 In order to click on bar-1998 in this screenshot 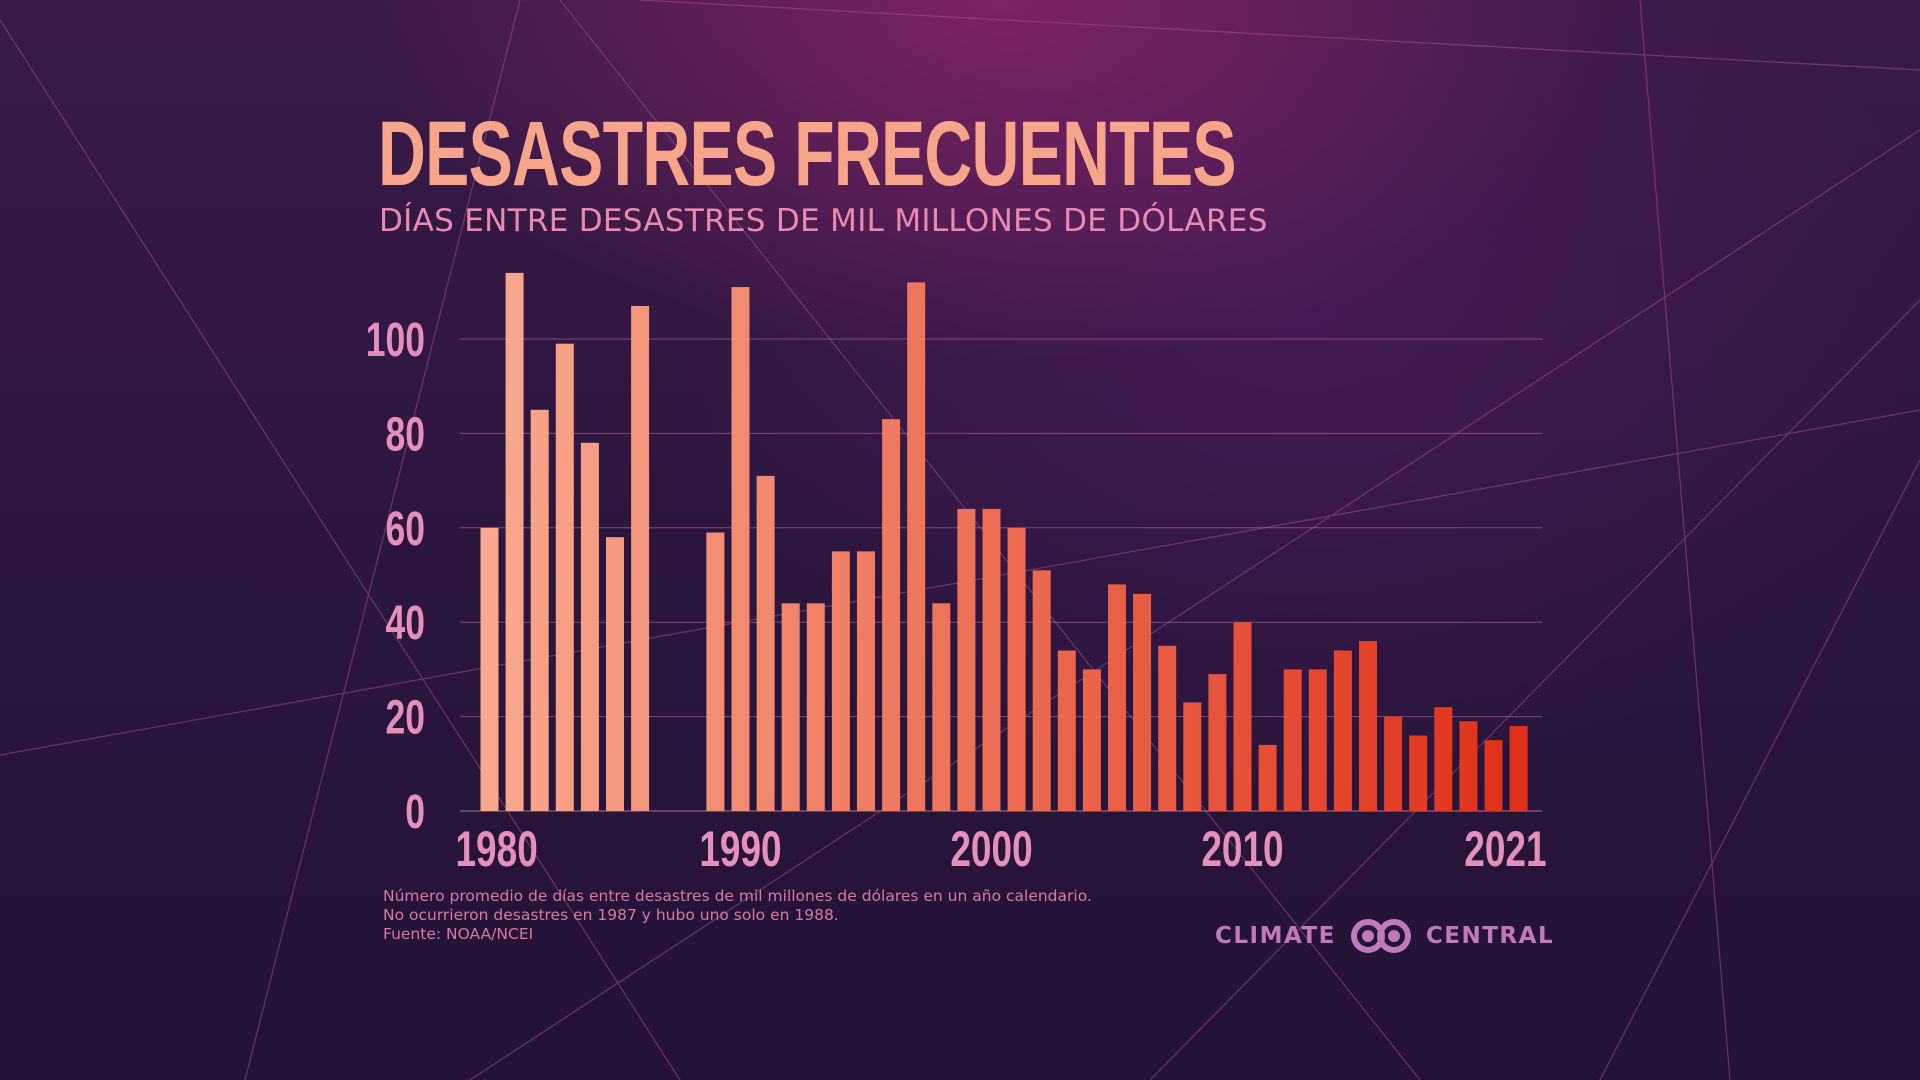, I will do `click(941, 707)`.